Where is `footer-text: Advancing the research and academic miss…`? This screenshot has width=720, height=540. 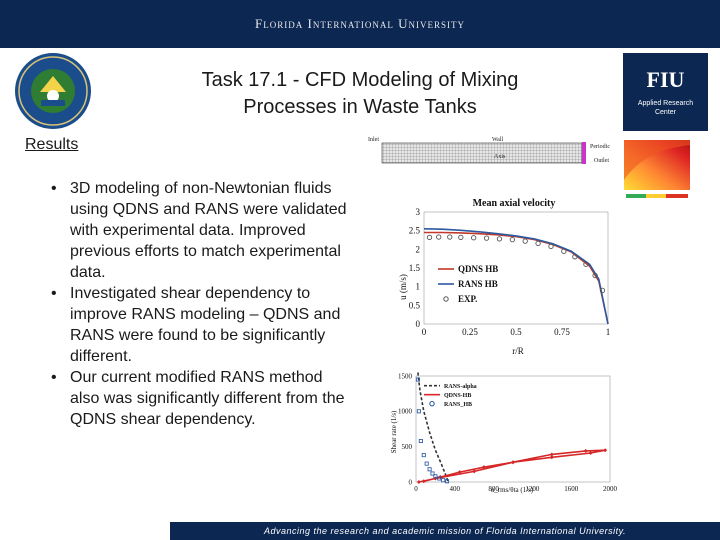 footer-text: Advancing the research and academic miss… is located at coordinates (445, 531).